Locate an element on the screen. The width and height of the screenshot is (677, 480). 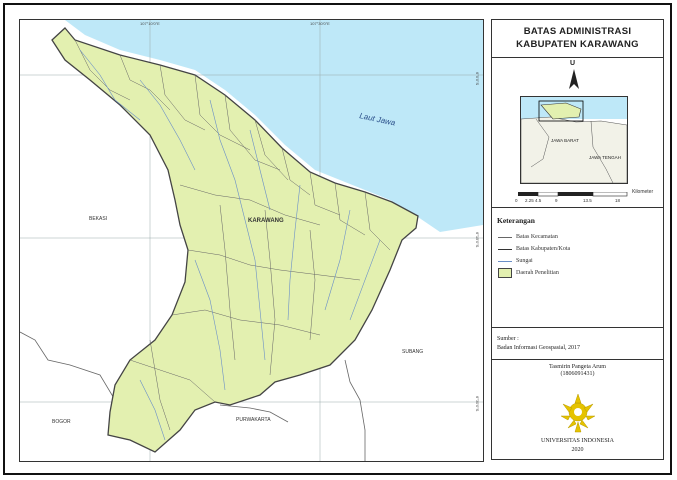
north-label: U is located at coordinates (573, 63).